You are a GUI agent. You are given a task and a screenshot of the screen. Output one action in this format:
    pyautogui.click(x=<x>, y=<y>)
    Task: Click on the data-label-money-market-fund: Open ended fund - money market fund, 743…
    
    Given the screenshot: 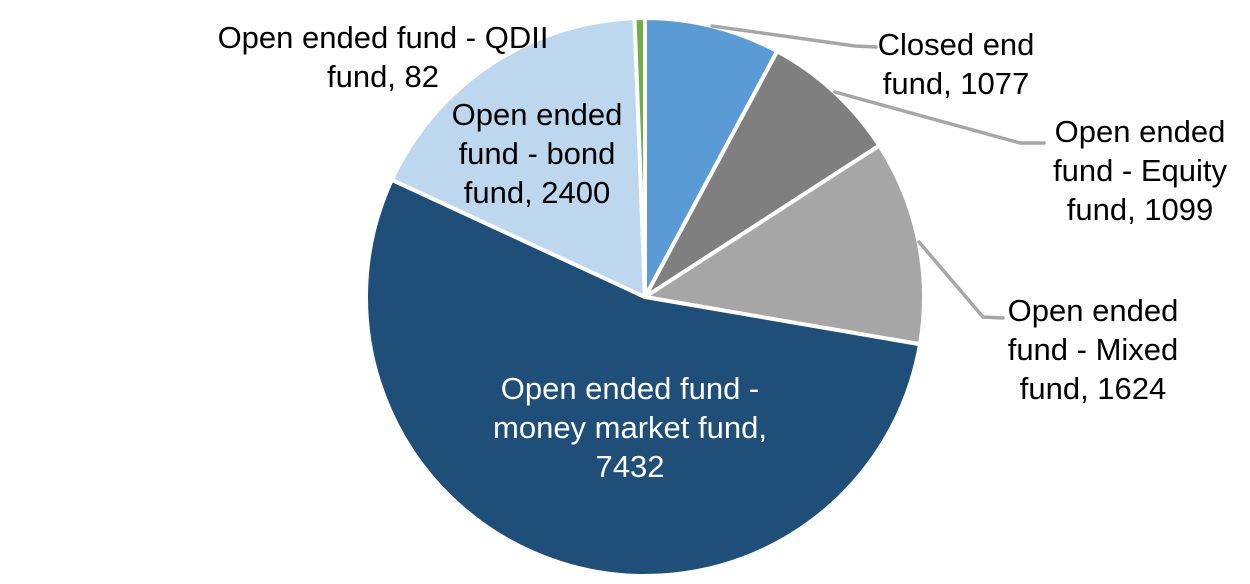 What is the action you would take?
    pyautogui.click(x=630, y=427)
    